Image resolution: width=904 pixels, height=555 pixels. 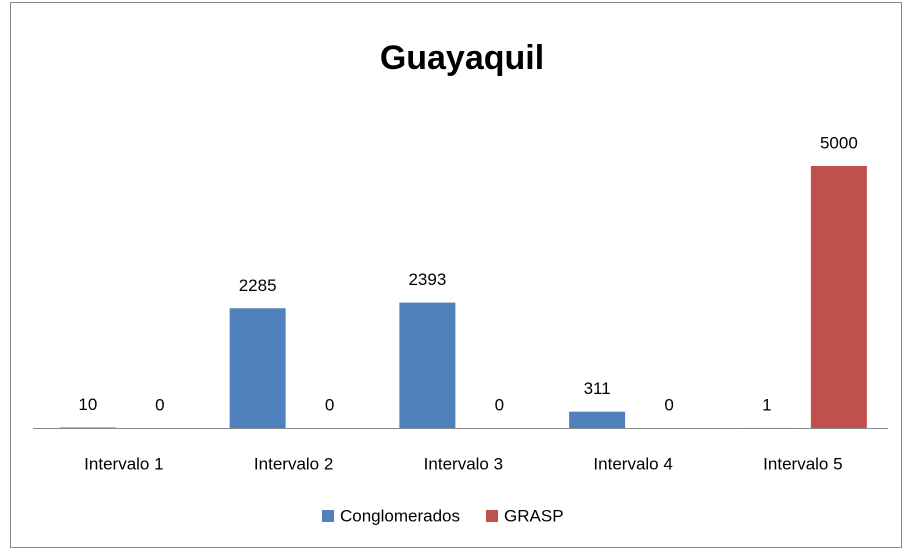 I want to click on x-tick-label: Intervalo 1, so click(x=123, y=463).